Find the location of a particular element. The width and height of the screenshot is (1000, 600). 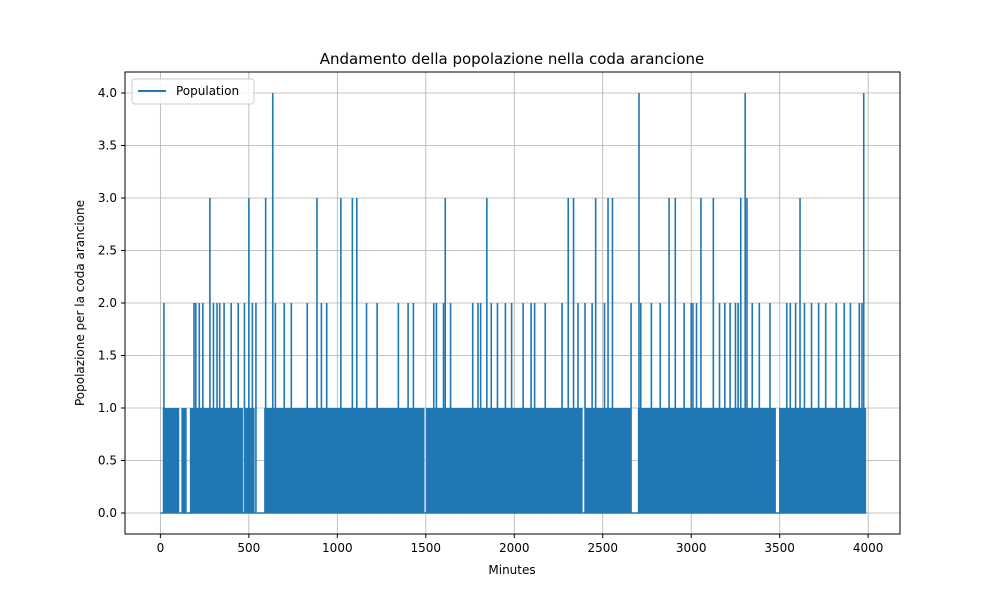

y-tick-label: 2.5 is located at coordinates (107, 251).